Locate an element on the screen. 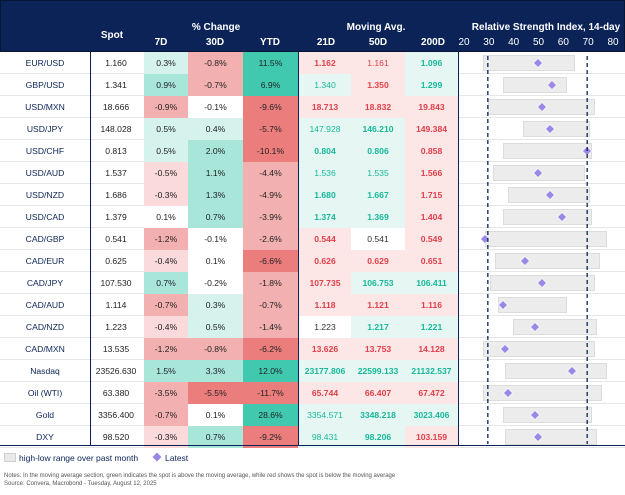 Image resolution: width=625 pixels, height=495 pixels. moving-avg-21d-cell: 23177.806 is located at coordinates (325, 371).